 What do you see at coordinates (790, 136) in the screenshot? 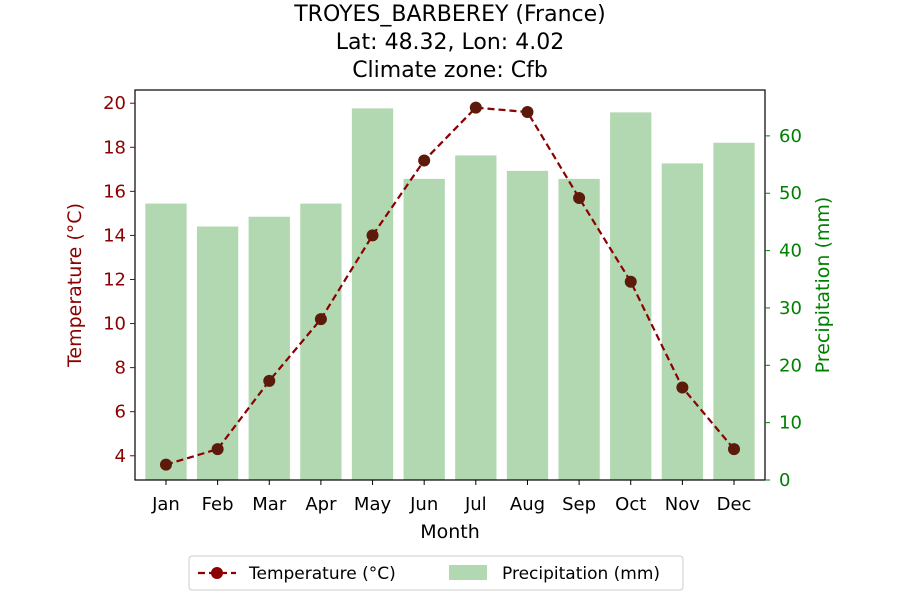
I see `right-tick-label: 60` at bounding box center [790, 136].